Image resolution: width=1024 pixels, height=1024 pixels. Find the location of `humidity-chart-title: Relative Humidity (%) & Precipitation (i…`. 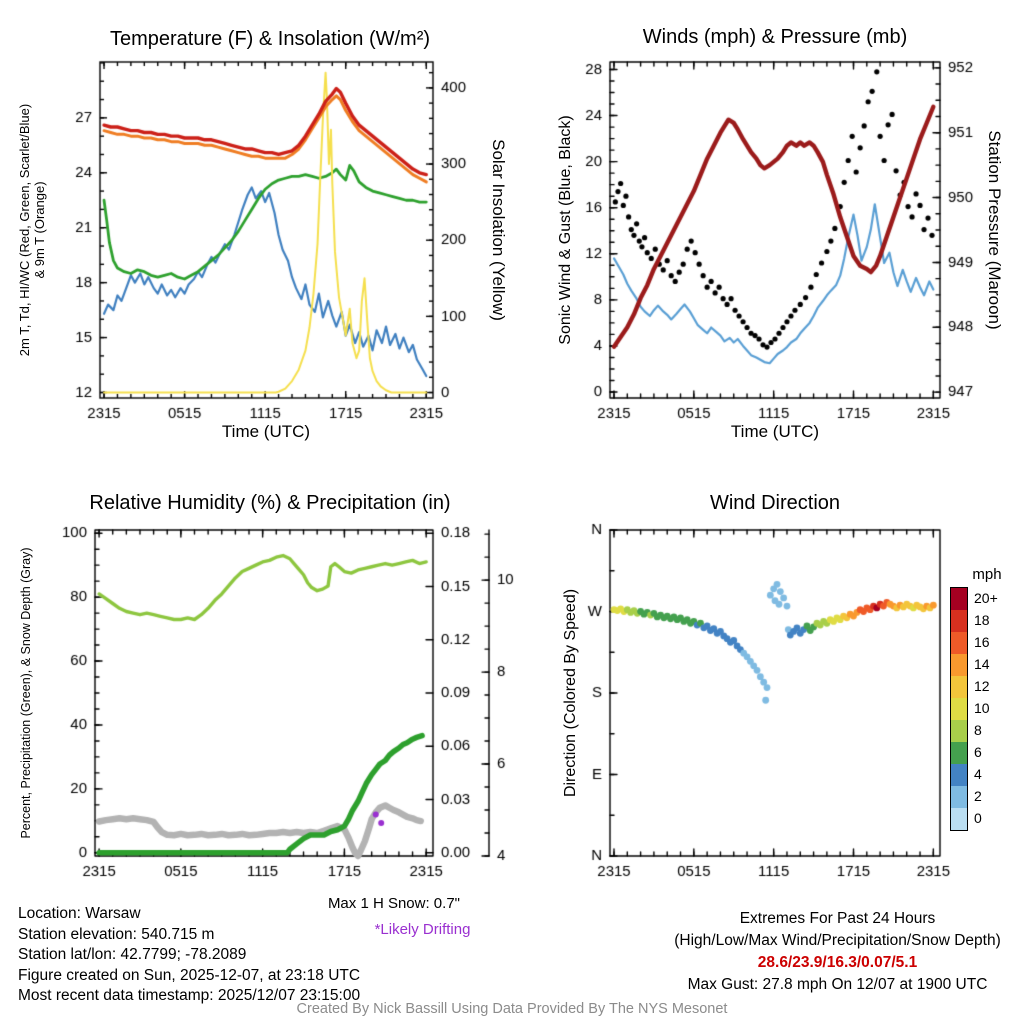

humidity-chart-title: Relative Humidity (%) & Precipitation (i… is located at coordinates (270, 503).